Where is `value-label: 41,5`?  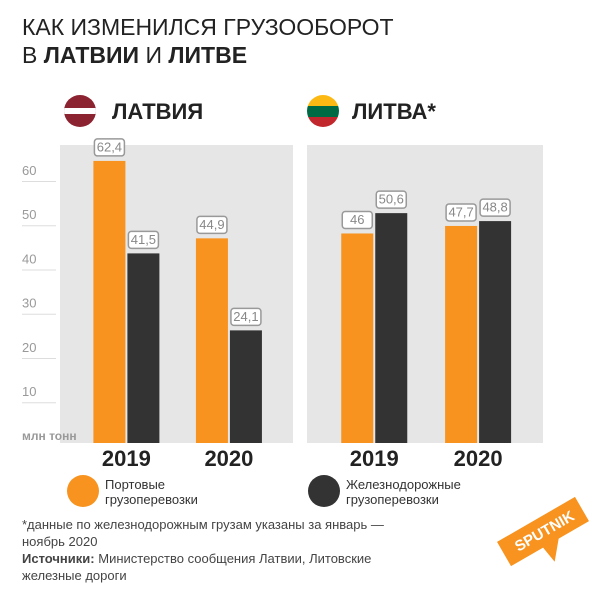 value-label: 41,5 is located at coordinates (143, 239).